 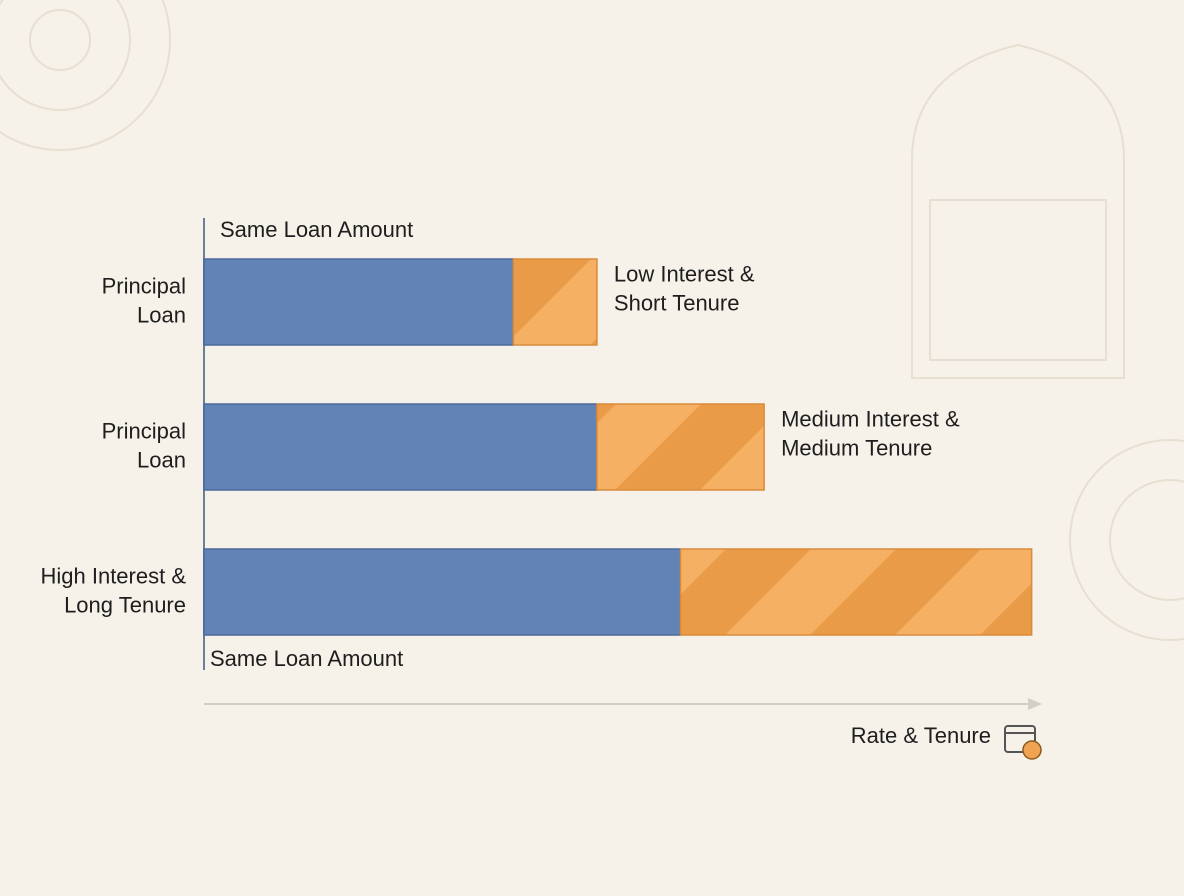 What do you see at coordinates (856, 447) in the screenshot?
I see `bar-annotation: Medium Tenure` at bounding box center [856, 447].